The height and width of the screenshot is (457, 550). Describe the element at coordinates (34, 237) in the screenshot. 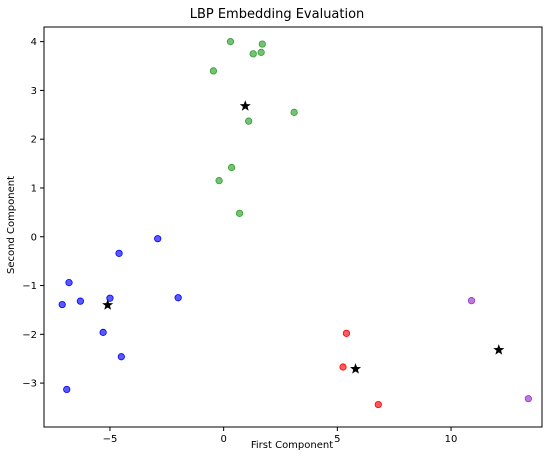

I see `y-tick-label: 0` at that location.